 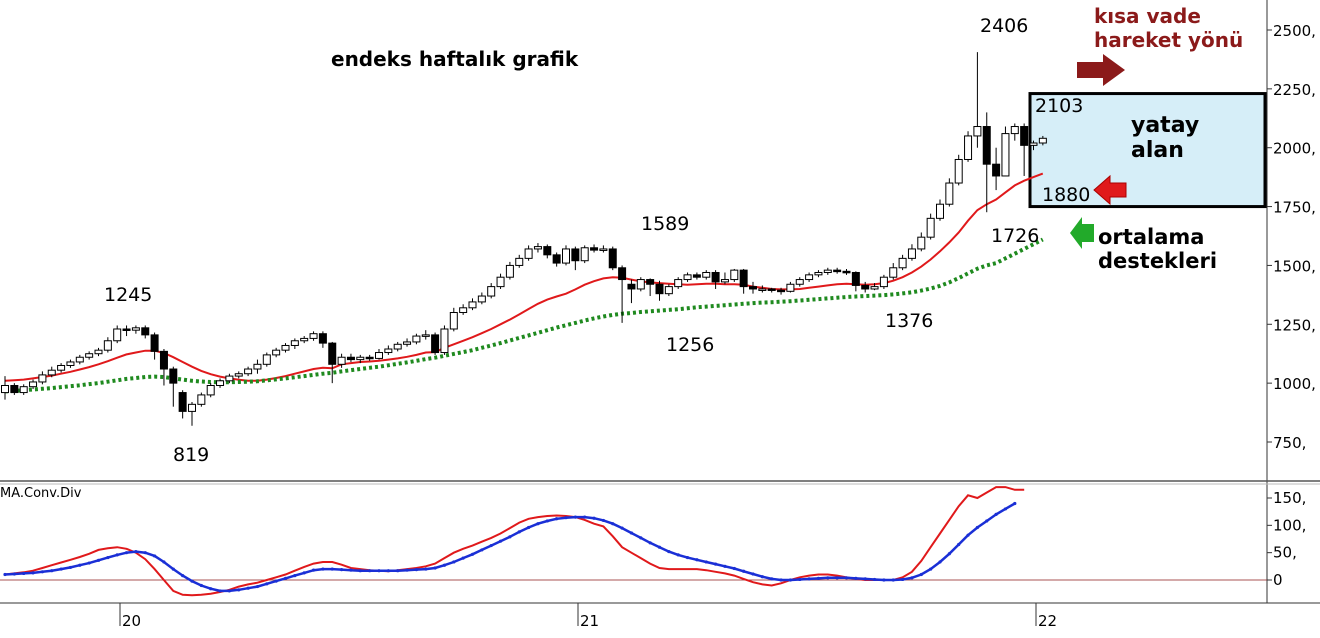 What do you see at coordinates (1165, 125) in the screenshot?
I see `horizontal-zone-label-1: yatay` at bounding box center [1165, 125].